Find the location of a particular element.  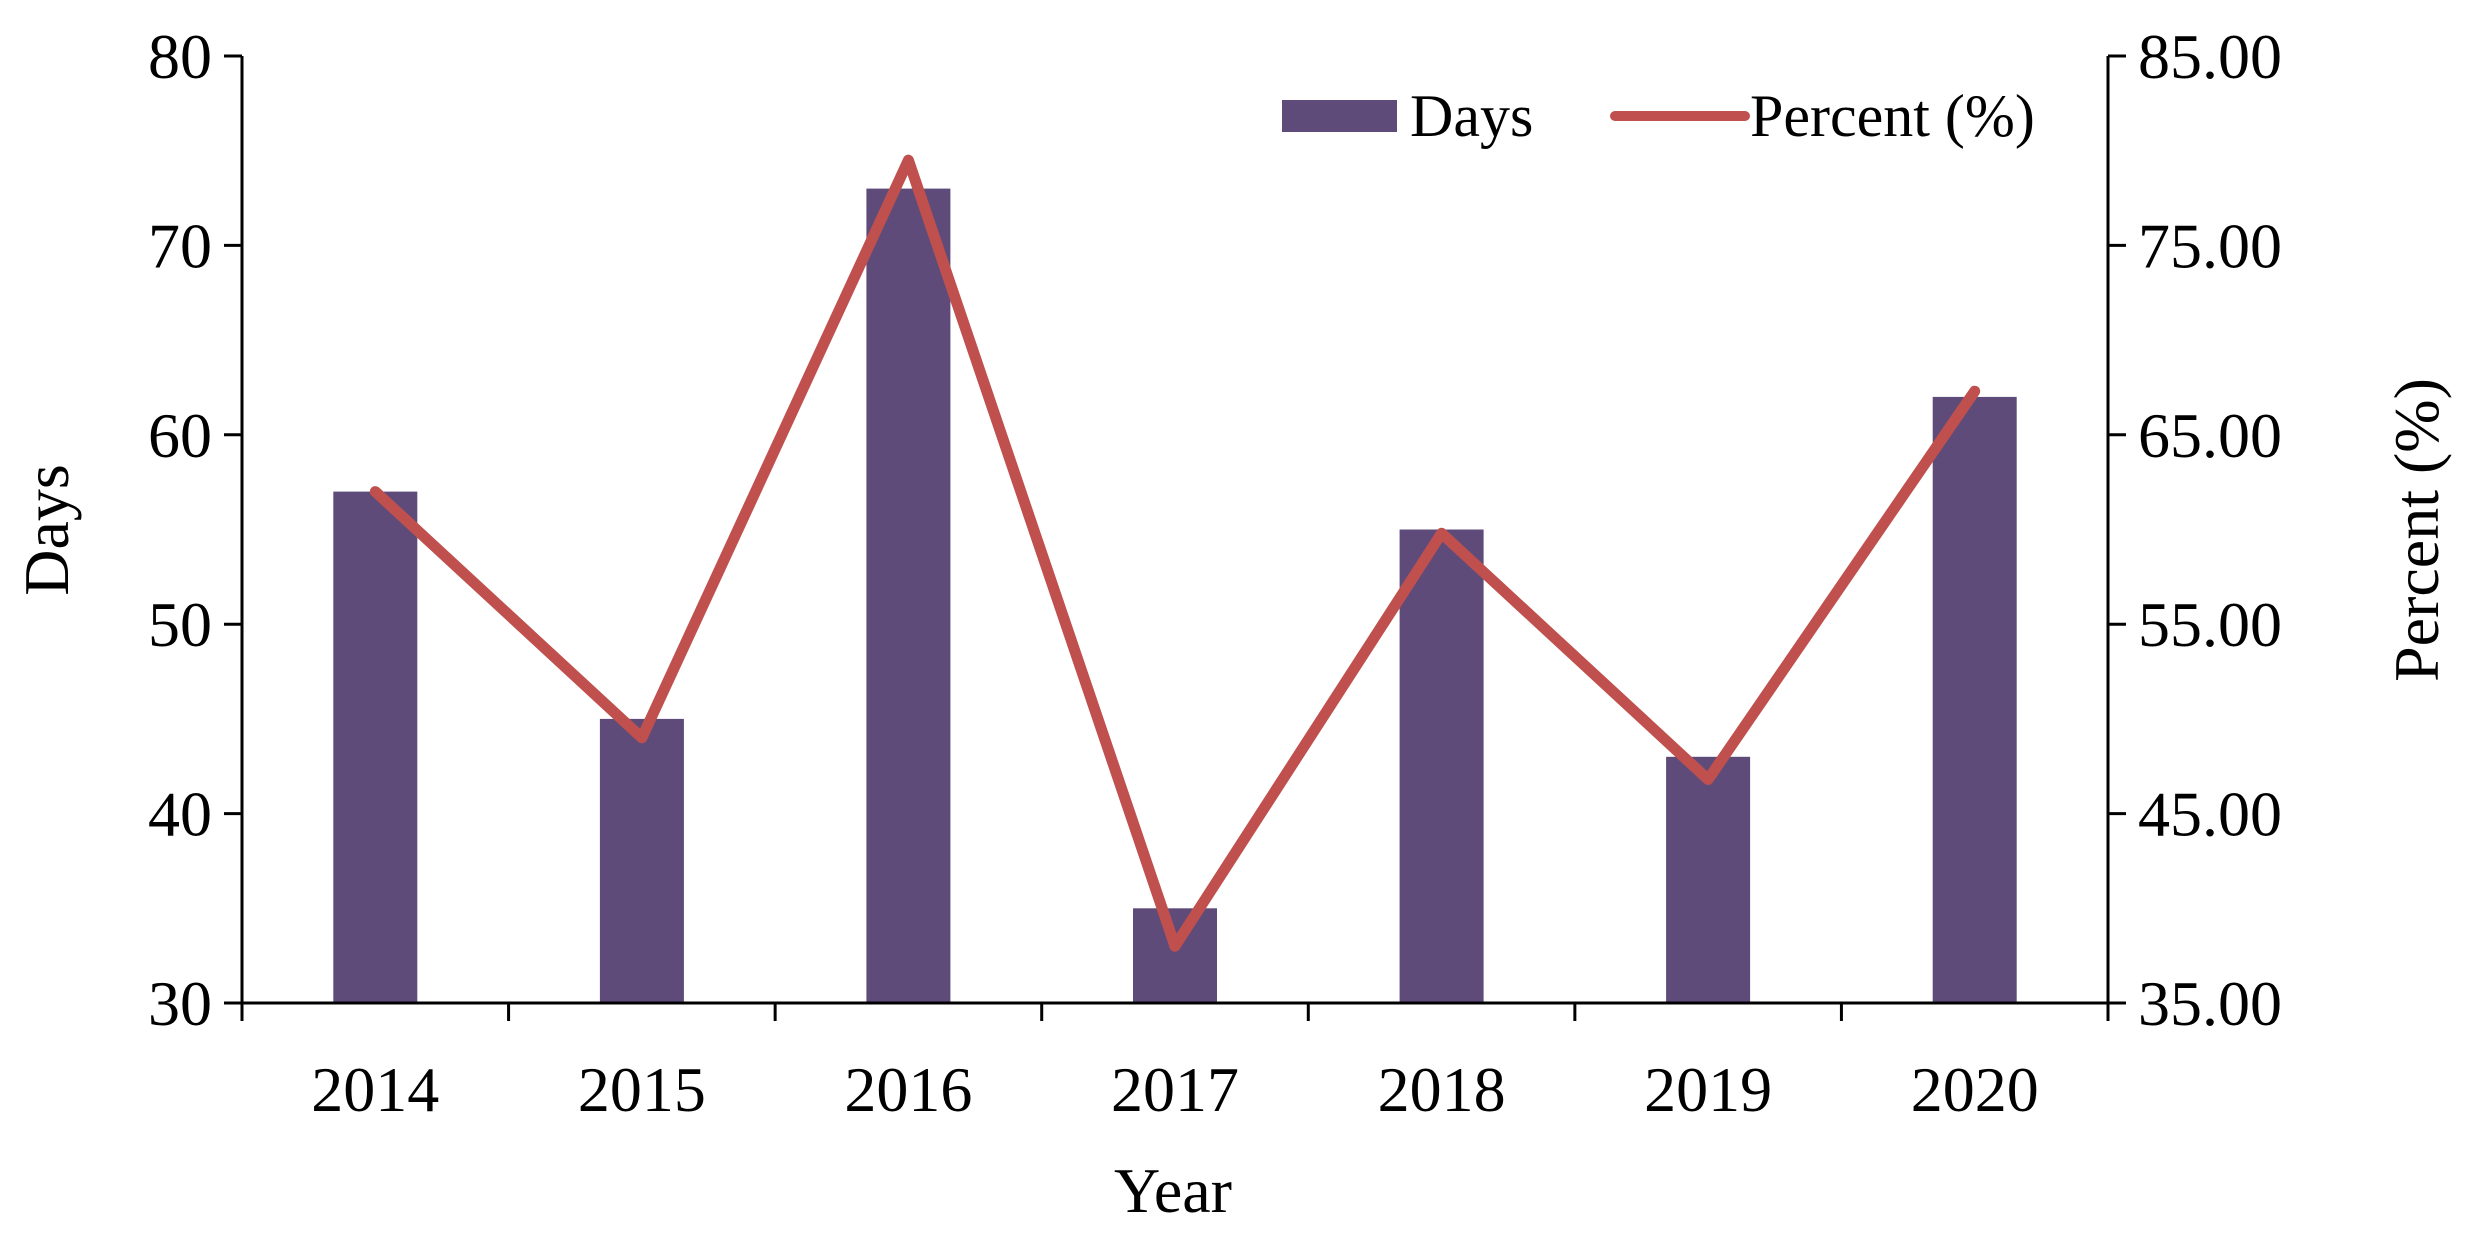

y-tick-label-right-85.00: 85.00 is located at coordinates (2210, 56).